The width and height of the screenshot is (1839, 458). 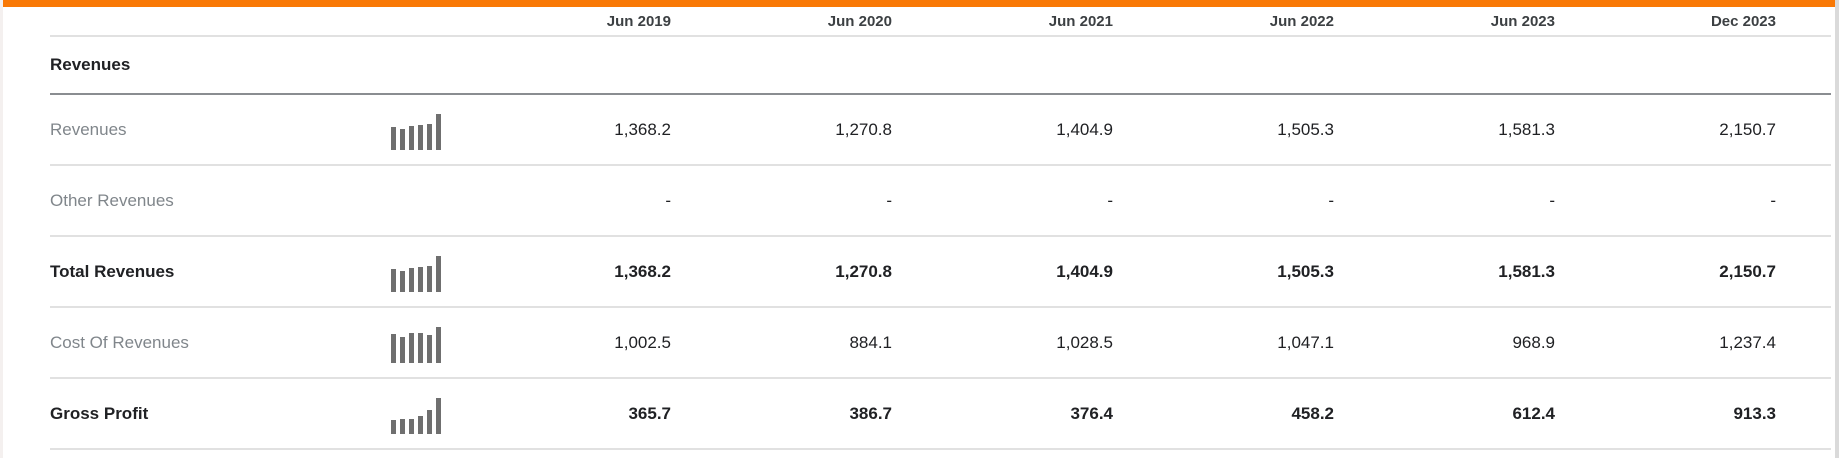 What do you see at coordinates (1002, 414) in the screenshot?
I see `value-cell: 376.4` at bounding box center [1002, 414].